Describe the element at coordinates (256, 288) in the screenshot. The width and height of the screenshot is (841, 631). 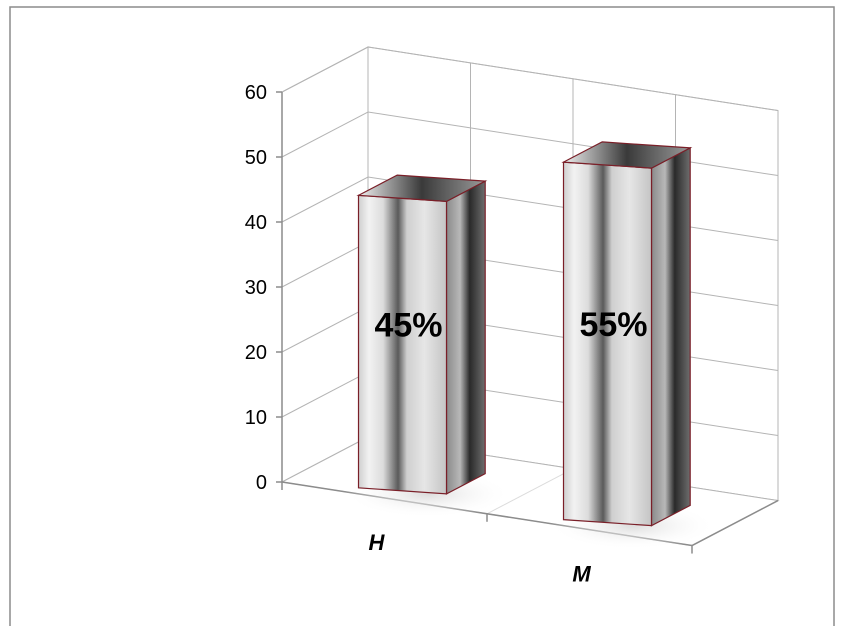
I see `y-tick-label: 30` at that location.